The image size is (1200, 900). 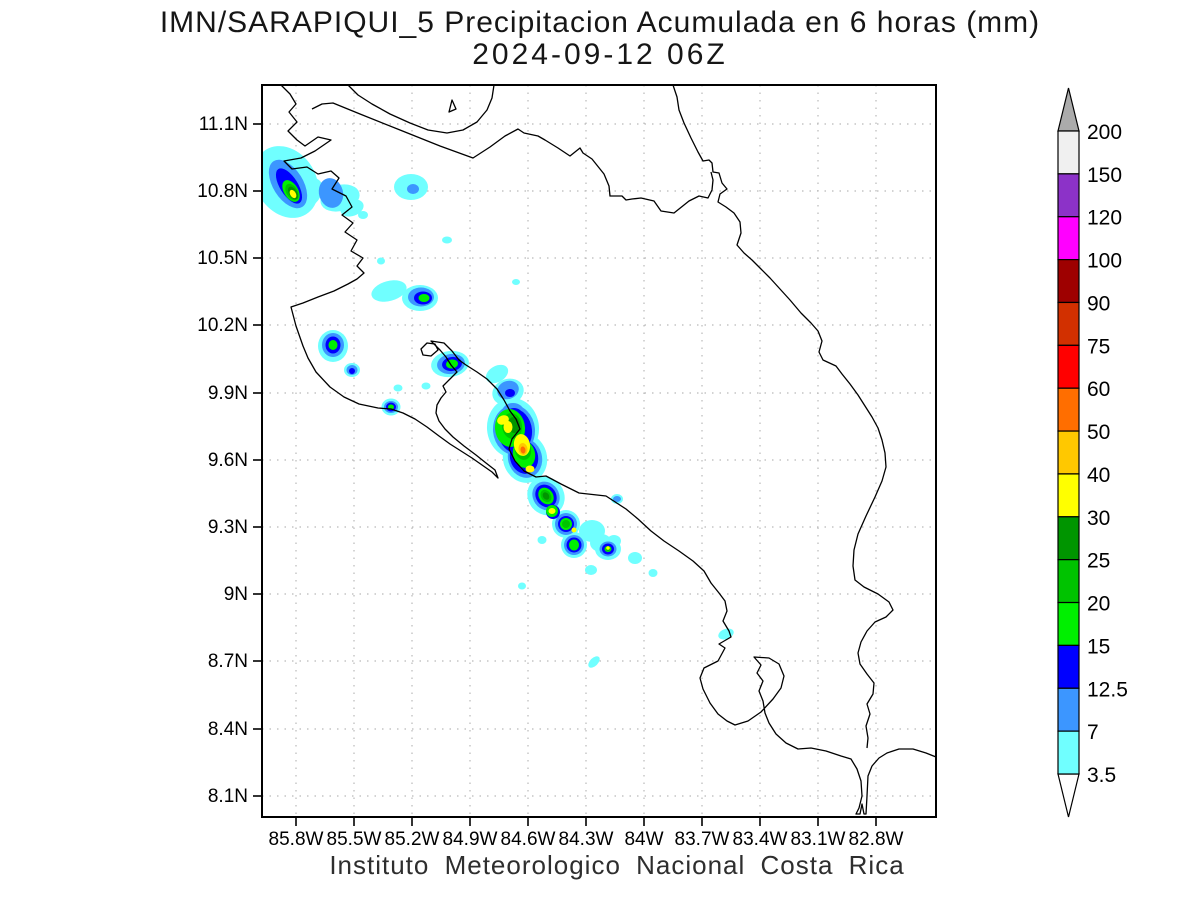 I want to click on lon-tick-label: 85.5W, so click(x=354, y=839).